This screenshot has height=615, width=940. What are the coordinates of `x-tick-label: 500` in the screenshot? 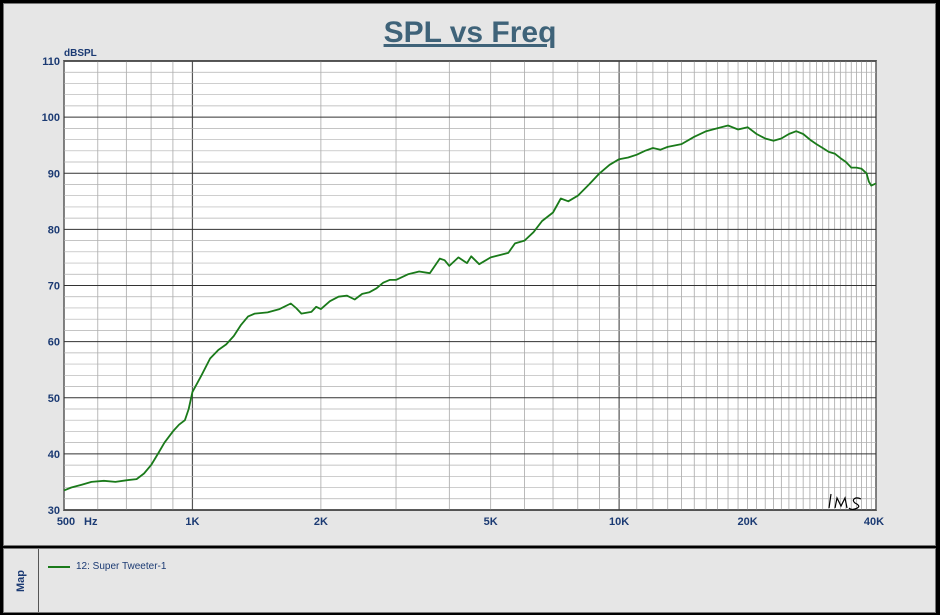 It's located at (66, 522).